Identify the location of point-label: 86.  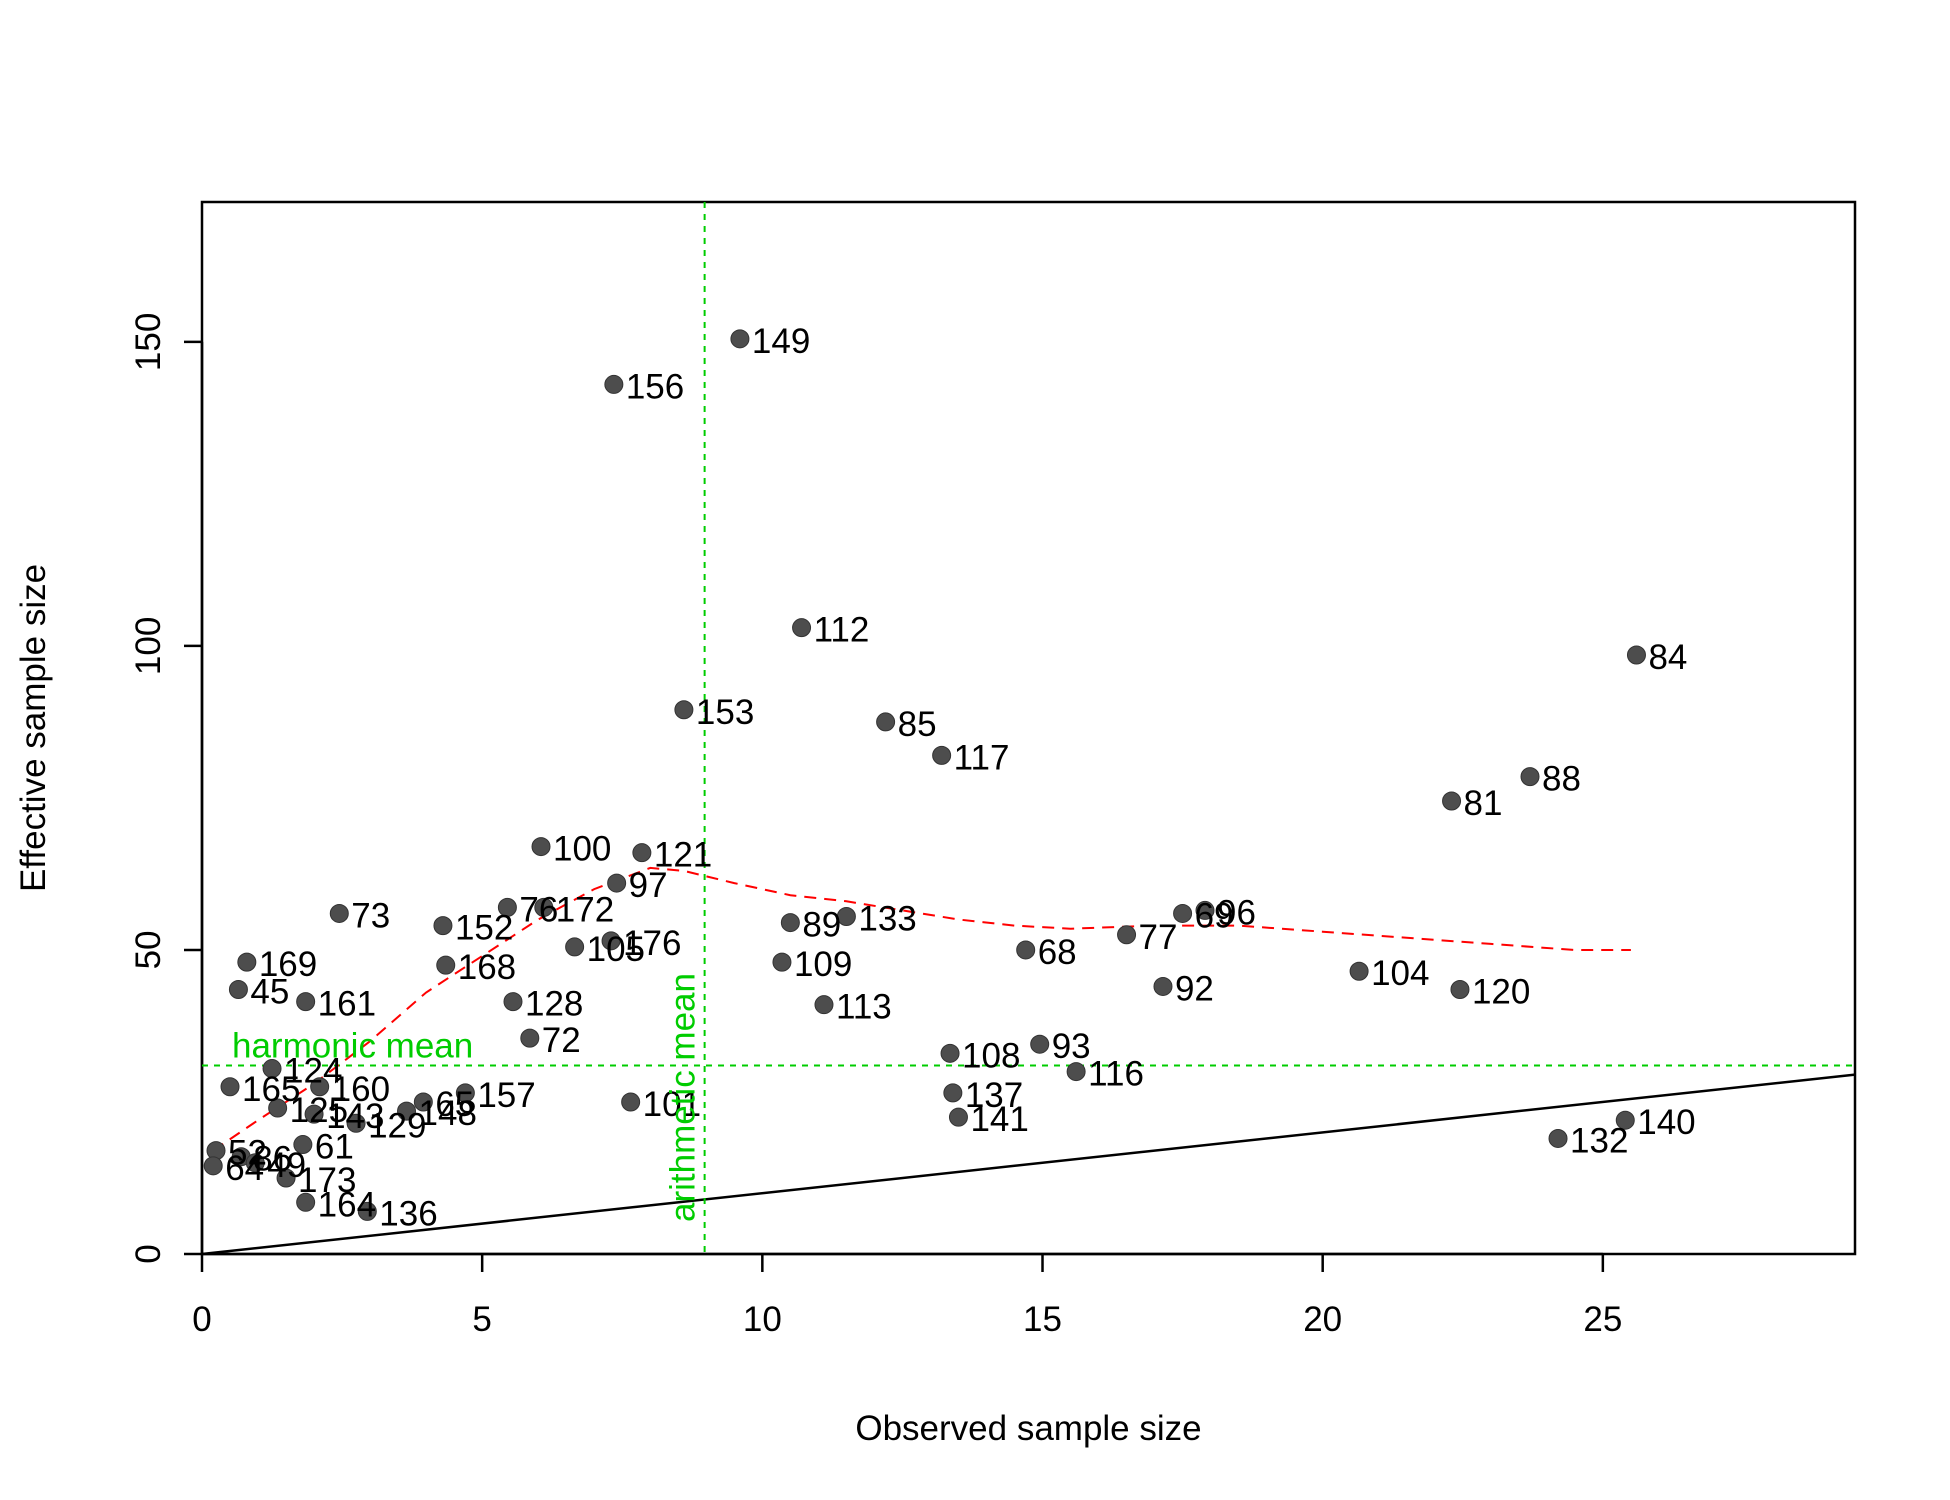
(272, 1159).